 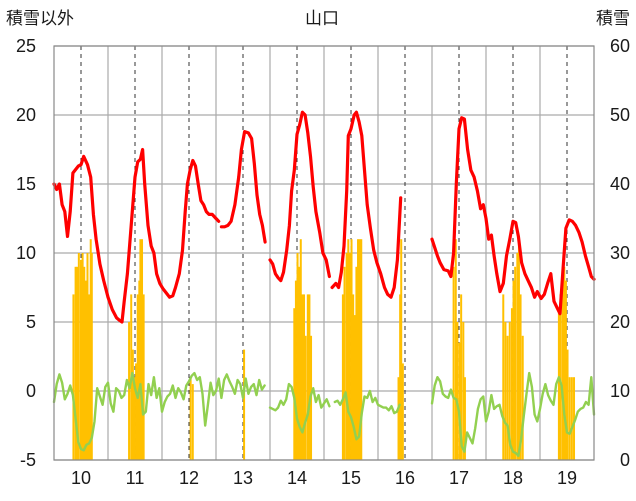 What do you see at coordinates (189, 478) in the screenshot?
I see `x-tick-label: 12` at bounding box center [189, 478].